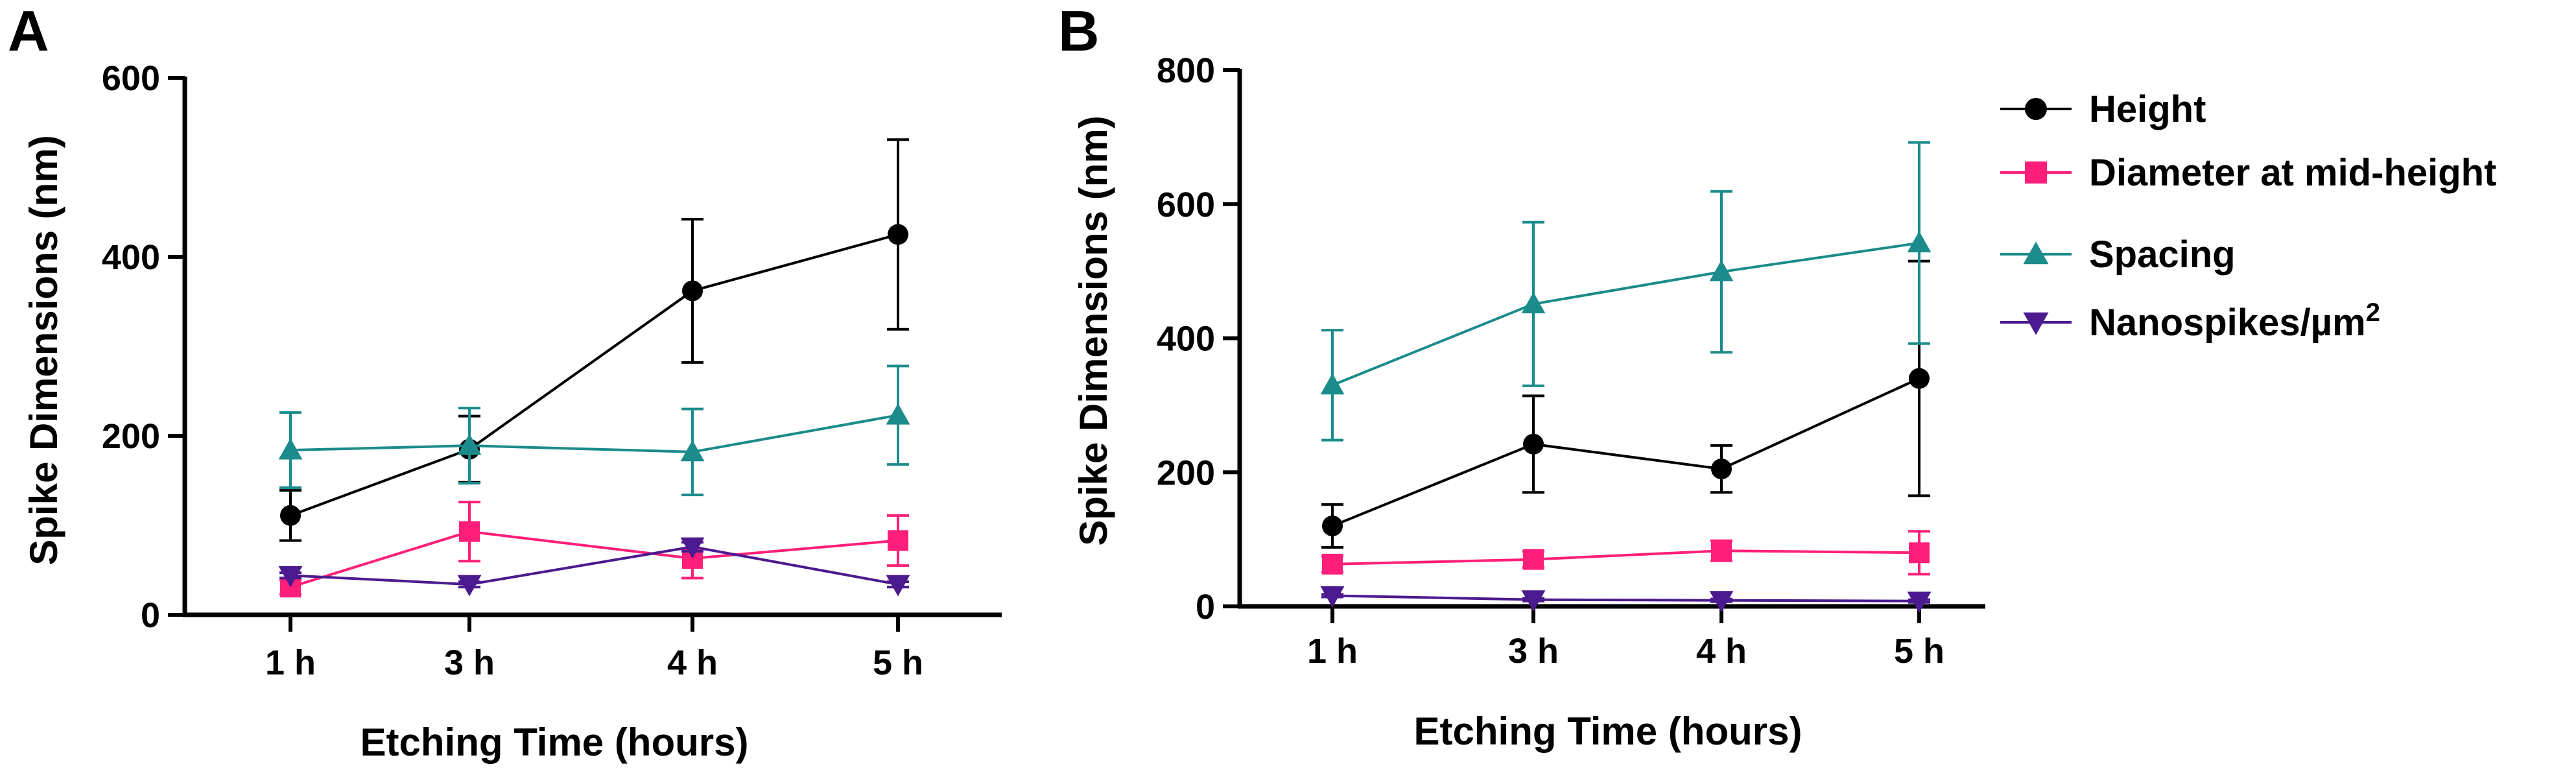  What do you see at coordinates (2147, 109) in the screenshot?
I see `legend-label: Height` at bounding box center [2147, 109].